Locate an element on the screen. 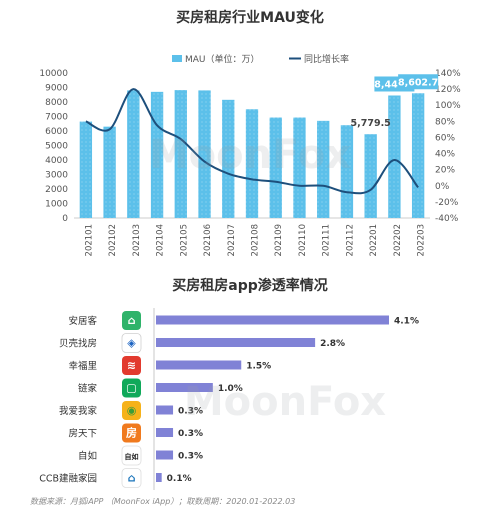 This screenshot has width=500, height=515. penetration-value-label: 1.5% is located at coordinates (258, 367).